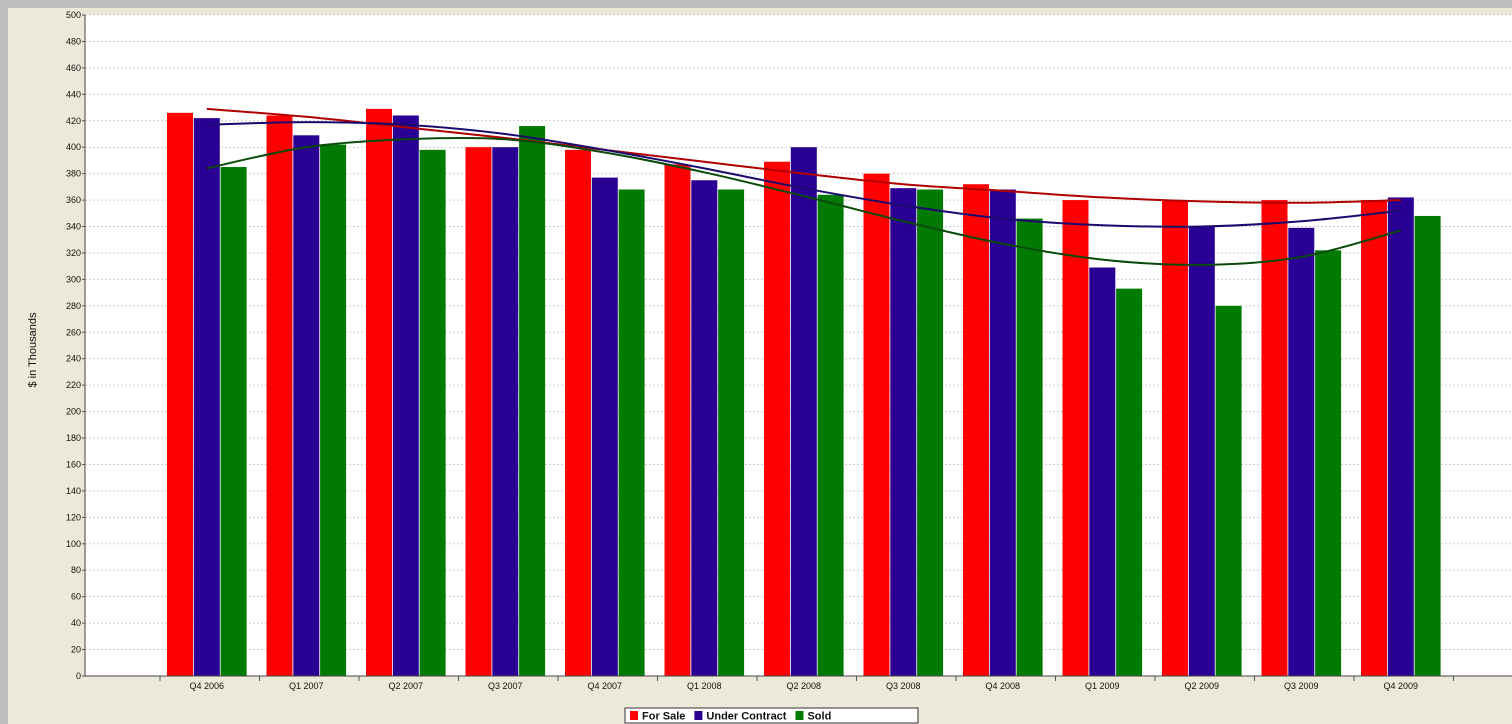  What do you see at coordinates (73, 464) in the screenshot?
I see `y-tick-label: 160` at bounding box center [73, 464].